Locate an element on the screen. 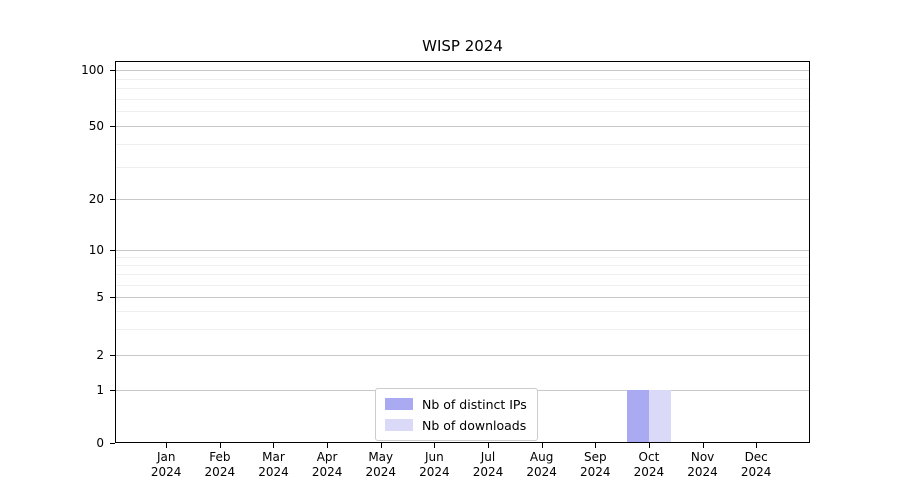 This screenshot has width=900, height=500. y-tick-label: 10 is located at coordinates (96, 250).